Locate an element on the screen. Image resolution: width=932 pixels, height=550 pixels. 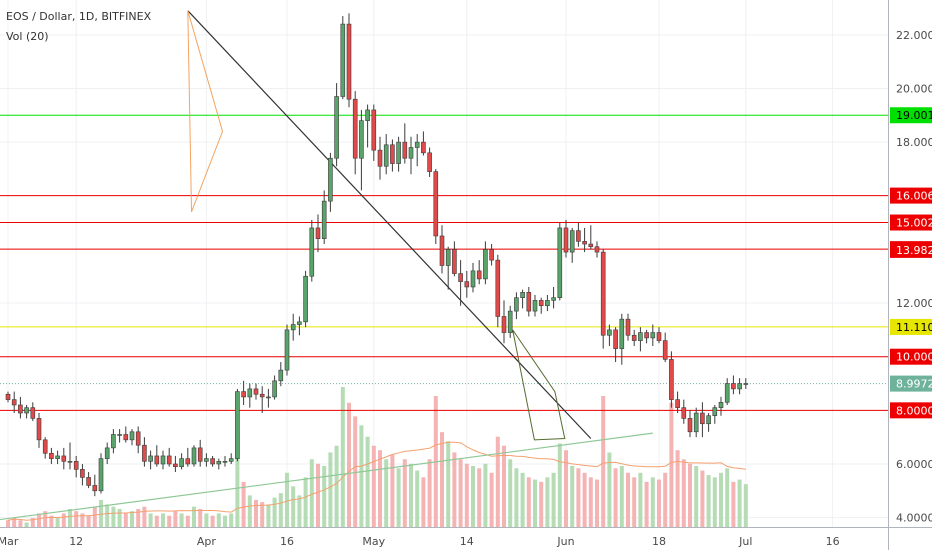
x-tick-label: Jun is located at coordinates (565, 541).